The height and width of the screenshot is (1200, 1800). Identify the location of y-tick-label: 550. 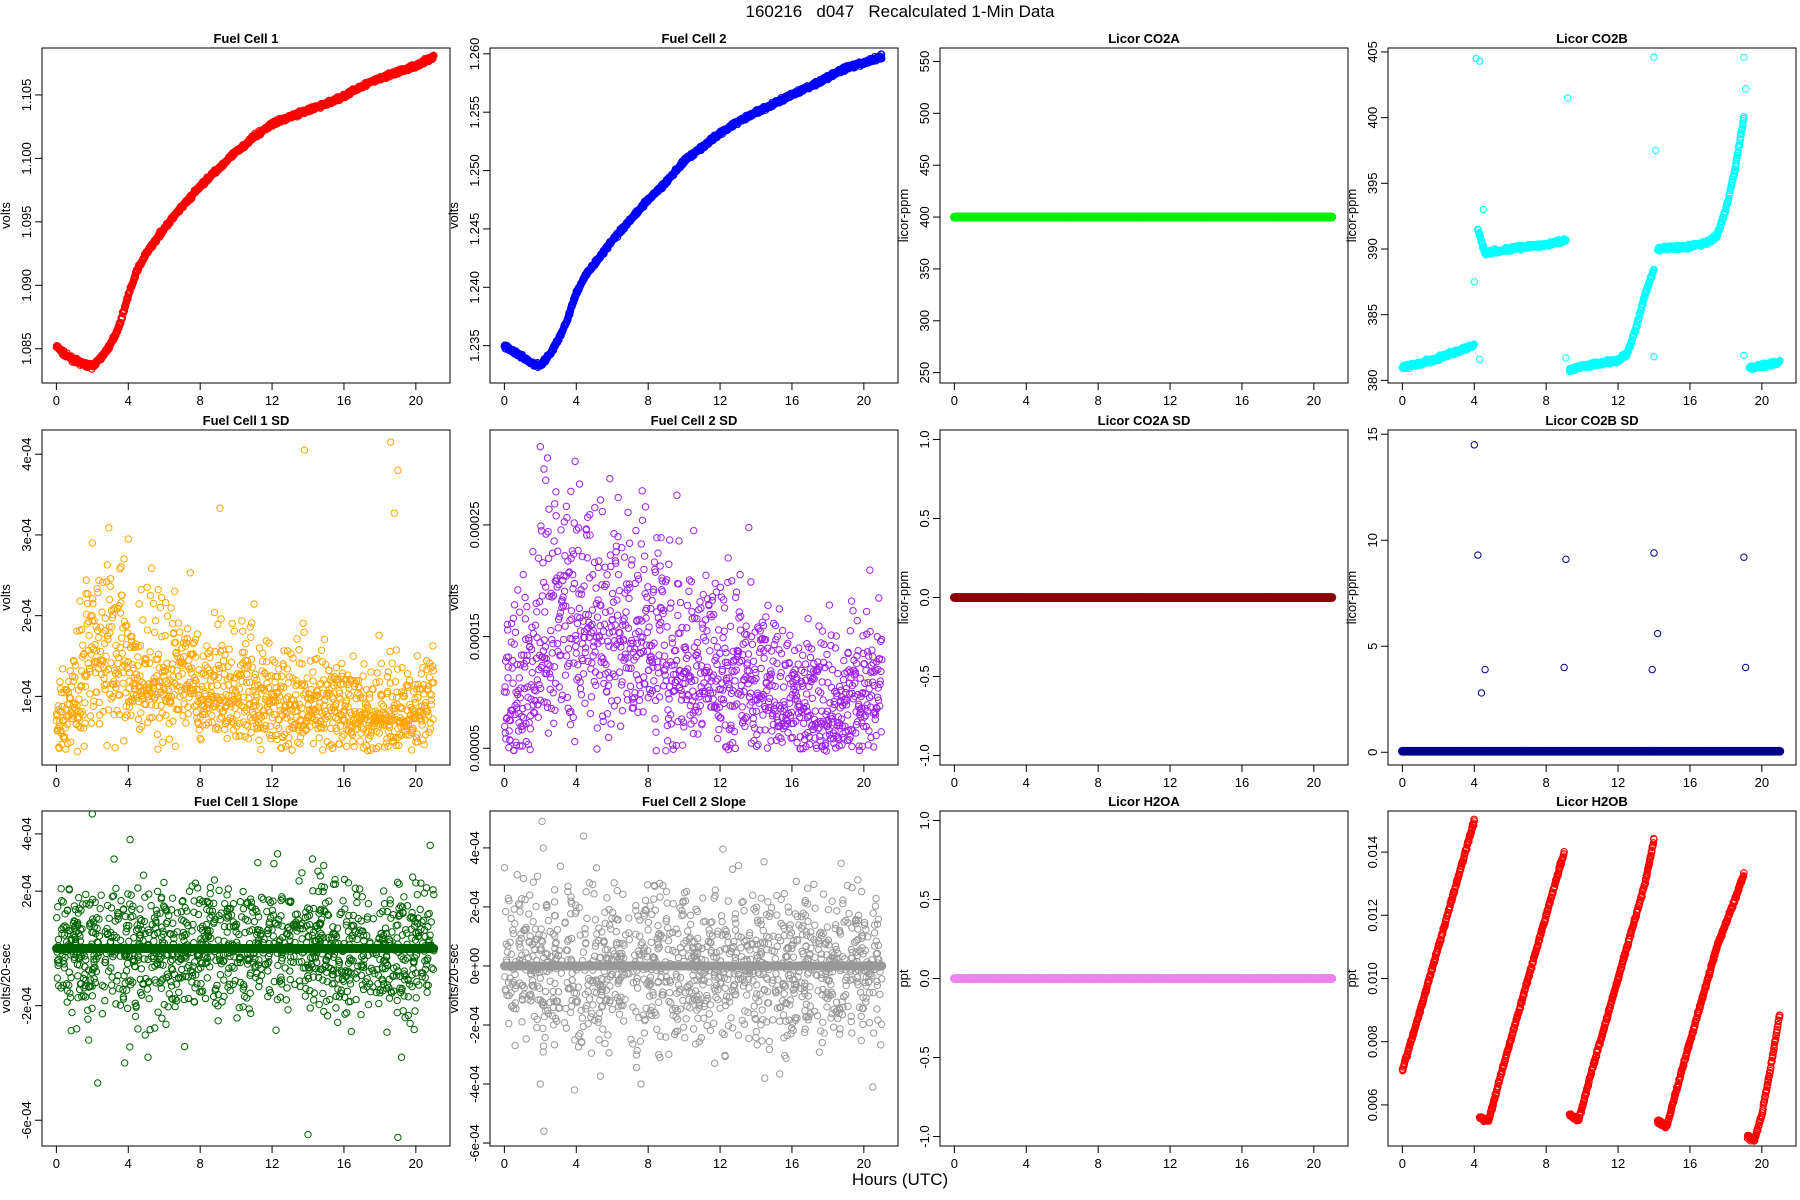
(924, 62).